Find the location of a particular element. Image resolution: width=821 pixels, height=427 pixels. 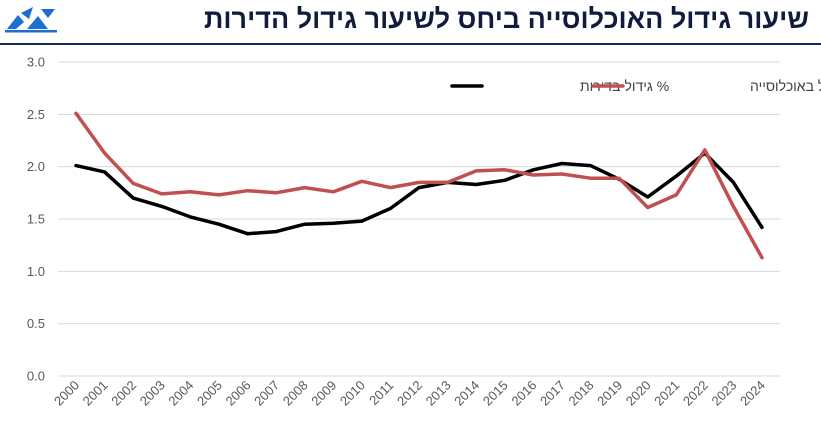

y-tick-label: 1.0 is located at coordinates (36, 271).